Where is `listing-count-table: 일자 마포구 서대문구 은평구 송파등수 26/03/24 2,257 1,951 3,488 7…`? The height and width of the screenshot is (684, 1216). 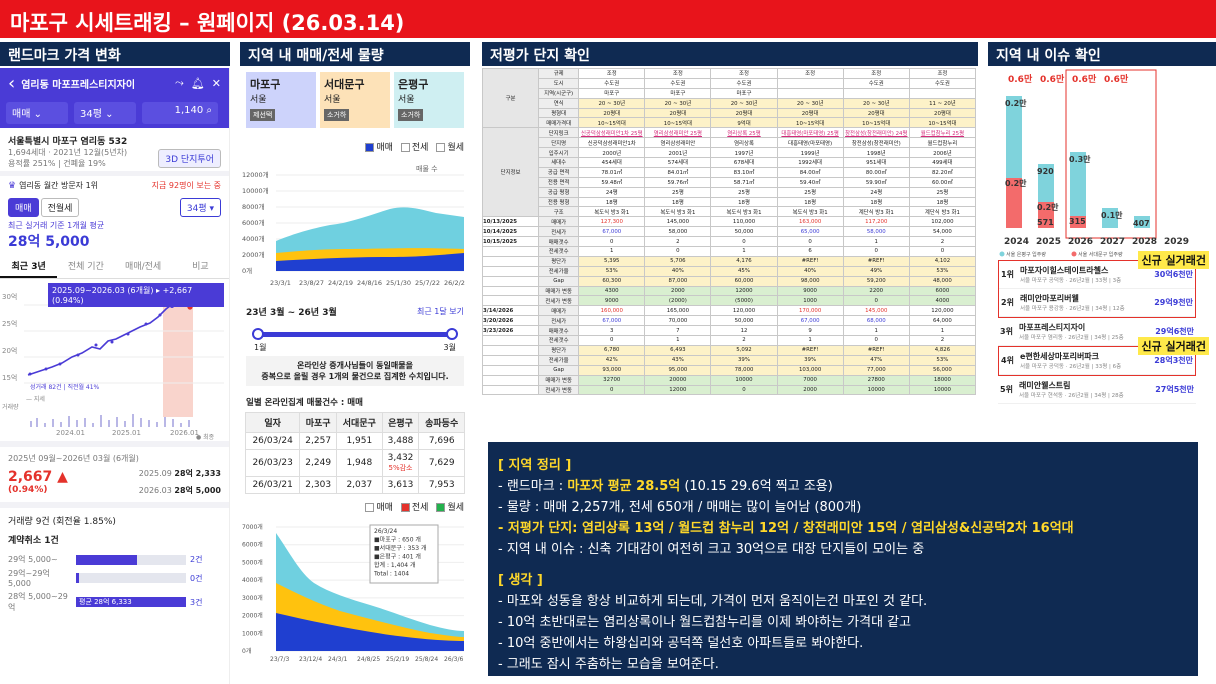 listing-count-table: 일자 마포구 서대문구 은평구 송파등수 26/03/24 2,257 1,951 3,488 7… is located at coordinates (354, 453).